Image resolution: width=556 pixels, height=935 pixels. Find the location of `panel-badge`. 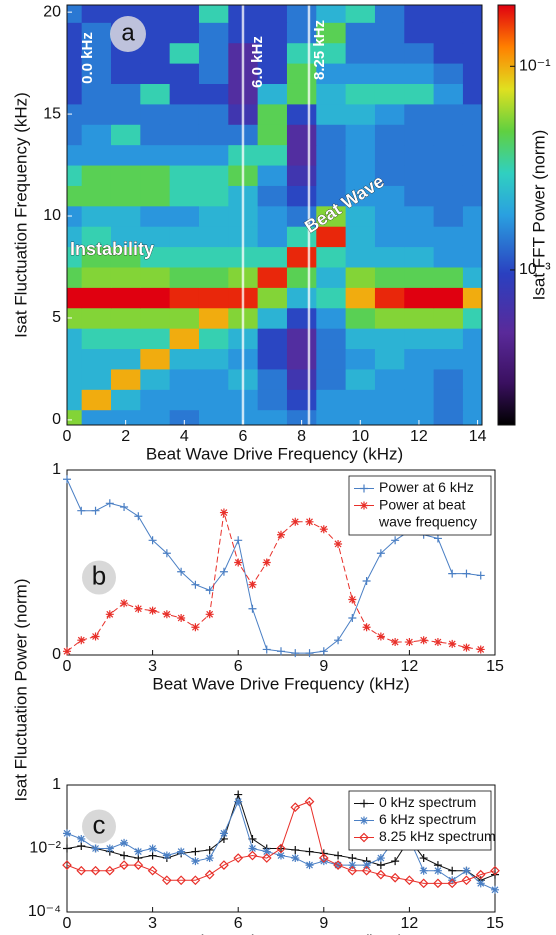

panel-badge is located at coordinates (99, 577).